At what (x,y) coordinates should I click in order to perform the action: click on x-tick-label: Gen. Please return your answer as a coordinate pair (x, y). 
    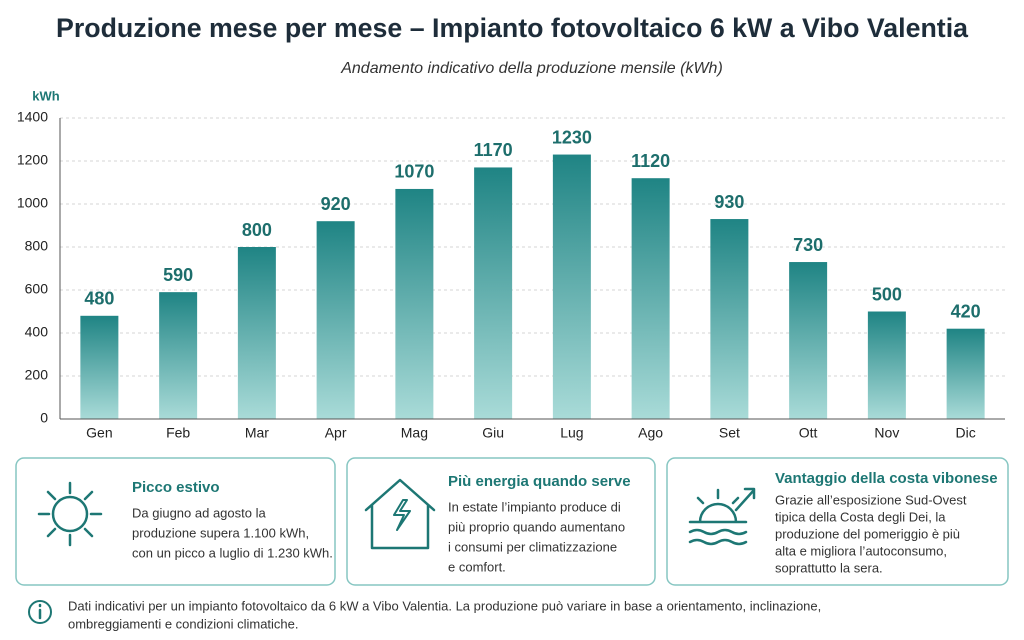
    Looking at the image, I should click on (99, 433).